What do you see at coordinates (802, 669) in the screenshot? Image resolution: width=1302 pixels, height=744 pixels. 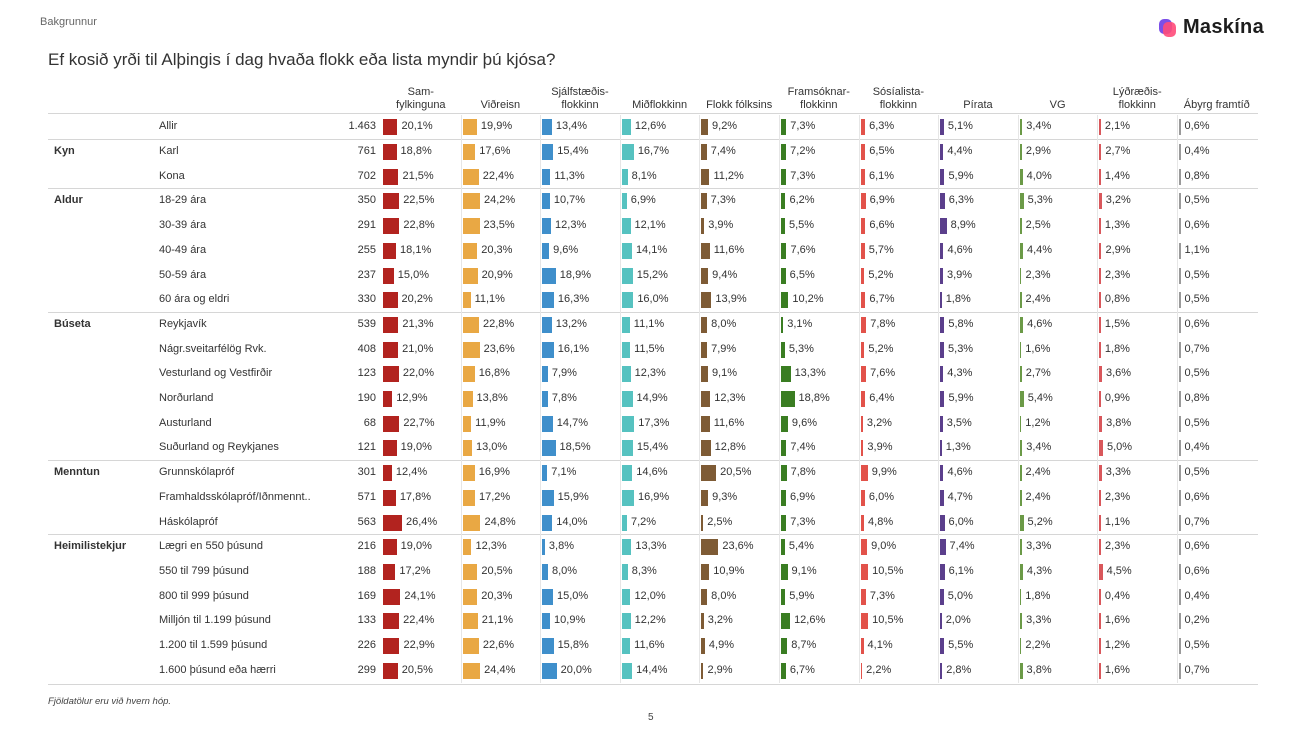 I see `data-label: 6,7%` at bounding box center [802, 669].